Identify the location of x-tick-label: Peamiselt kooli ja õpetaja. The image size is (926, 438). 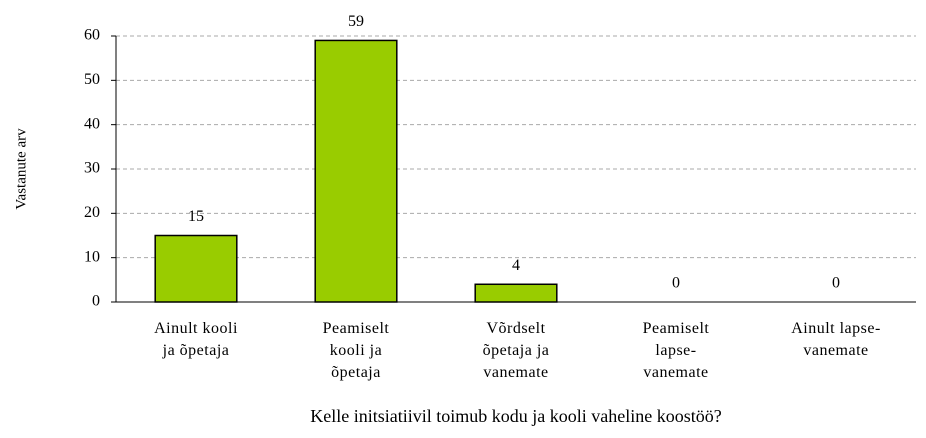
(356, 350).